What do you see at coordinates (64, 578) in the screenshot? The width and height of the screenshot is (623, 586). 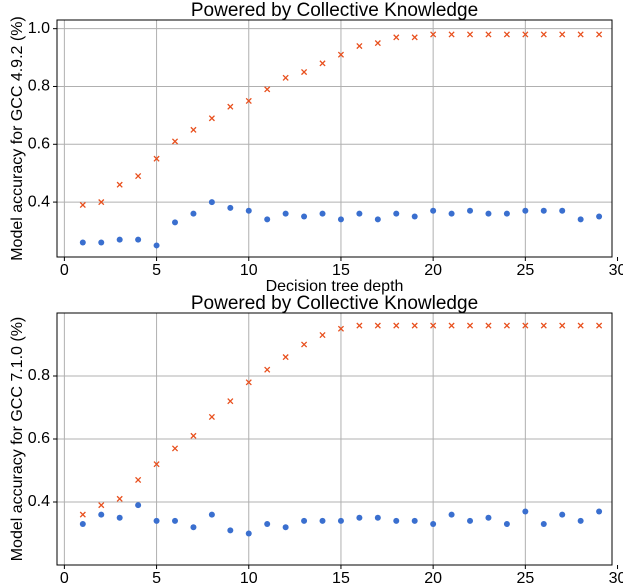 I see `x-tick-label: 0` at bounding box center [64, 578].